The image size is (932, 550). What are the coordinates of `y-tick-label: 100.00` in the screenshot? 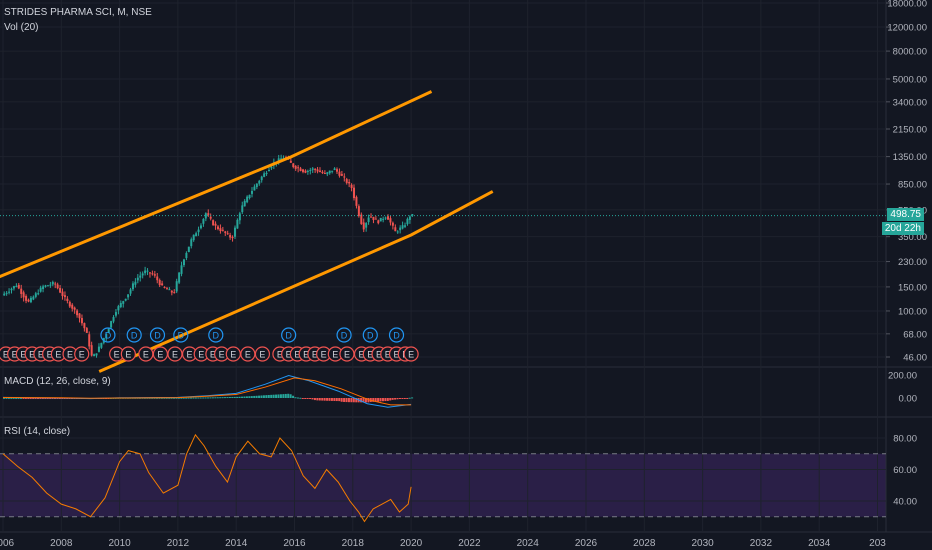 It's located at (912, 311).